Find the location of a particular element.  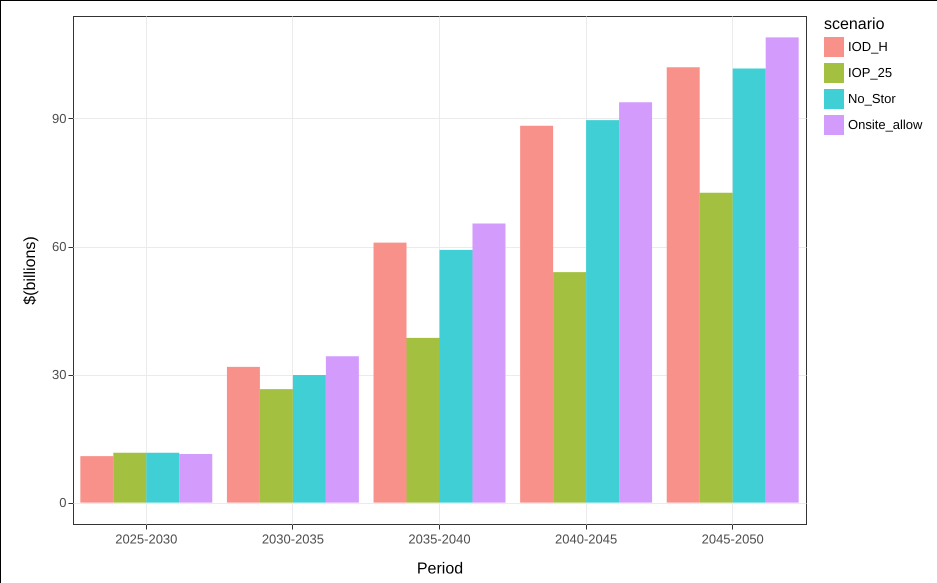

x-tick-label: 2035-2040 is located at coordinates (439, 539).